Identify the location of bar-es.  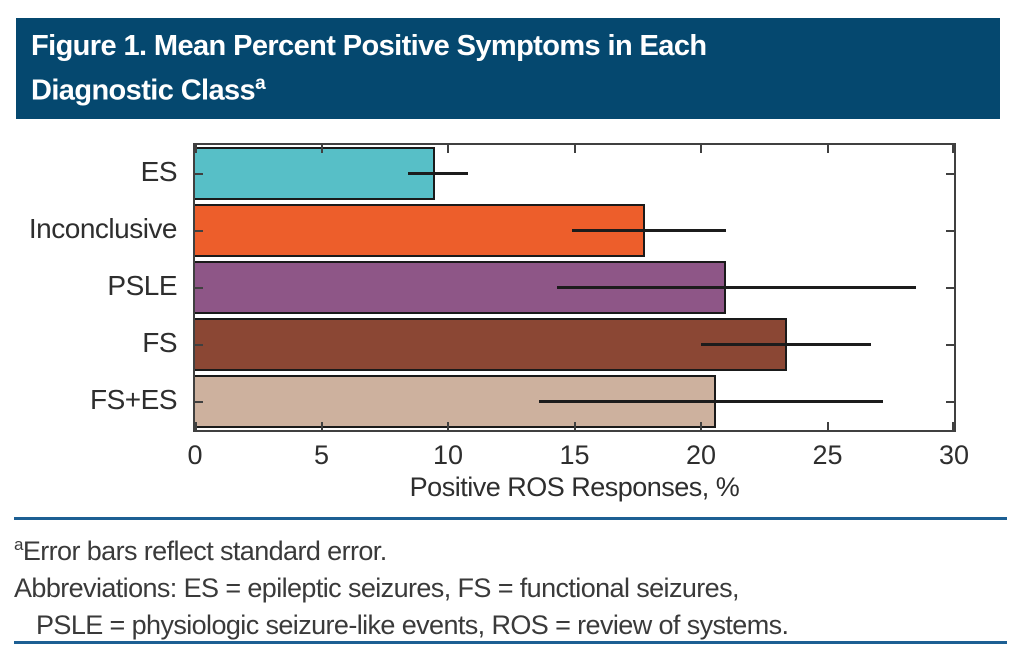
(315, 173).